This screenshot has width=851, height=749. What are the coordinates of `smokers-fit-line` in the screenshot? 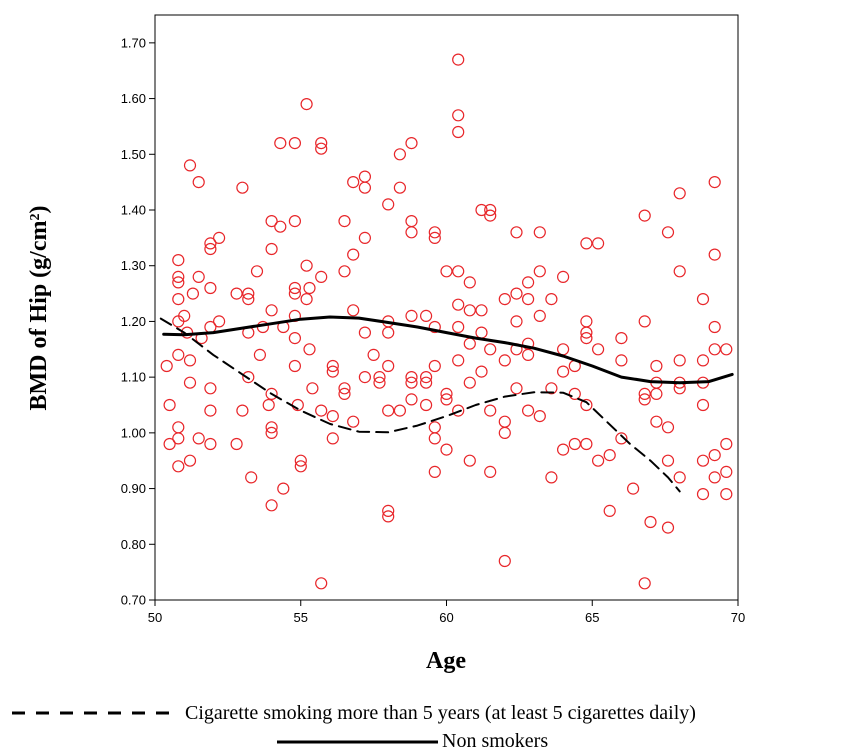 It's located at (420, 405).